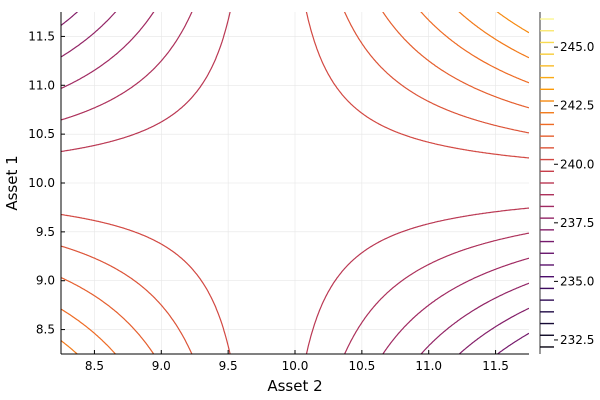  I want to click on y-tick-label: 11.0, so click(41, 85).